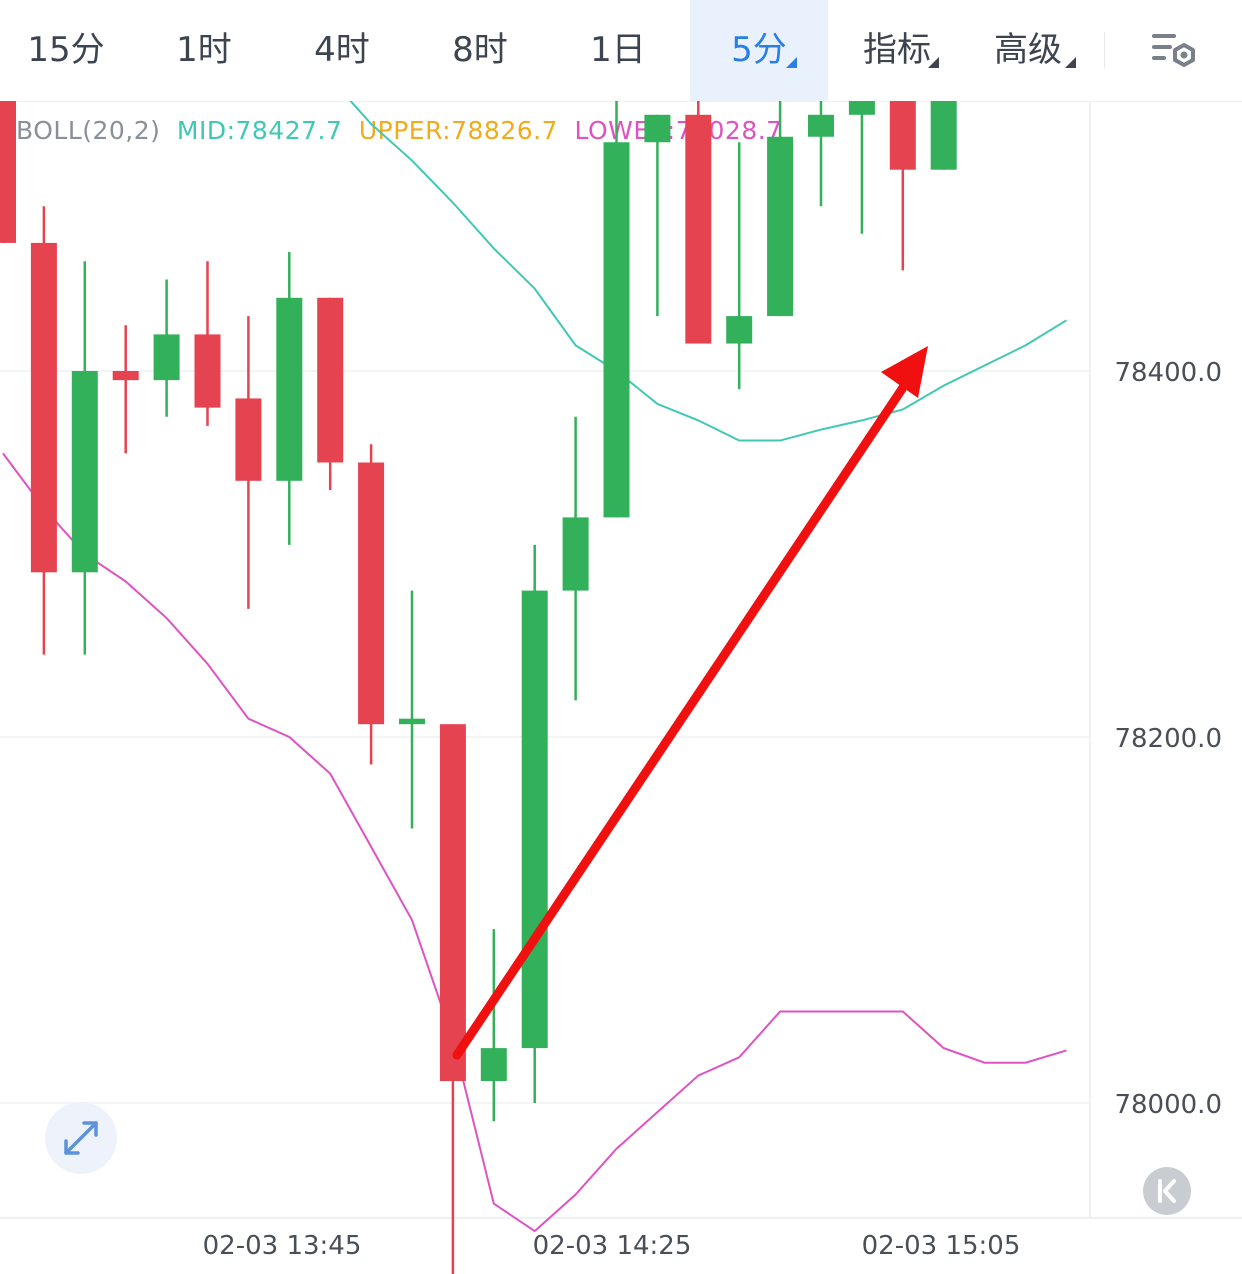 The width and height of the screenshot is (1242, 1274). What do you see at coordinates (458, 130) in the screenshot?
I see `boll-upper-value: UPPER:78826.7` at bounding box center [458, 130].